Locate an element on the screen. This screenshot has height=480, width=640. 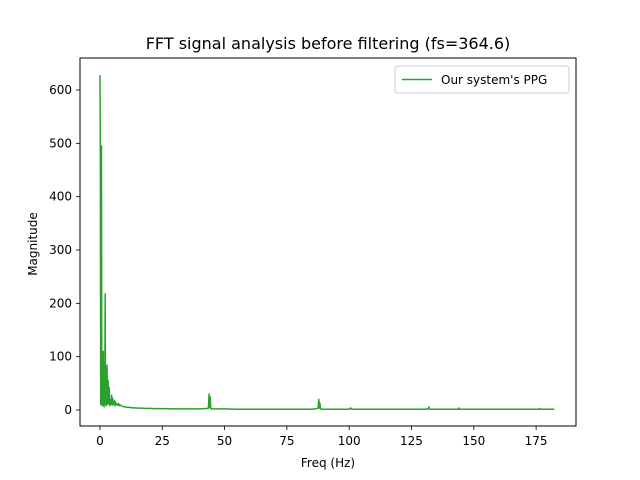
x-tick-label: 150 is located at coordinates (473, 441).